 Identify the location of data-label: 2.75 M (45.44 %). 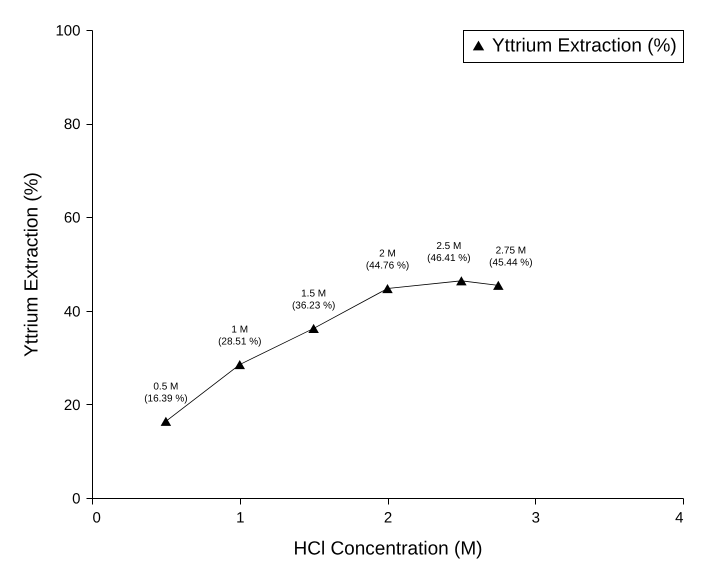
(511, 256).